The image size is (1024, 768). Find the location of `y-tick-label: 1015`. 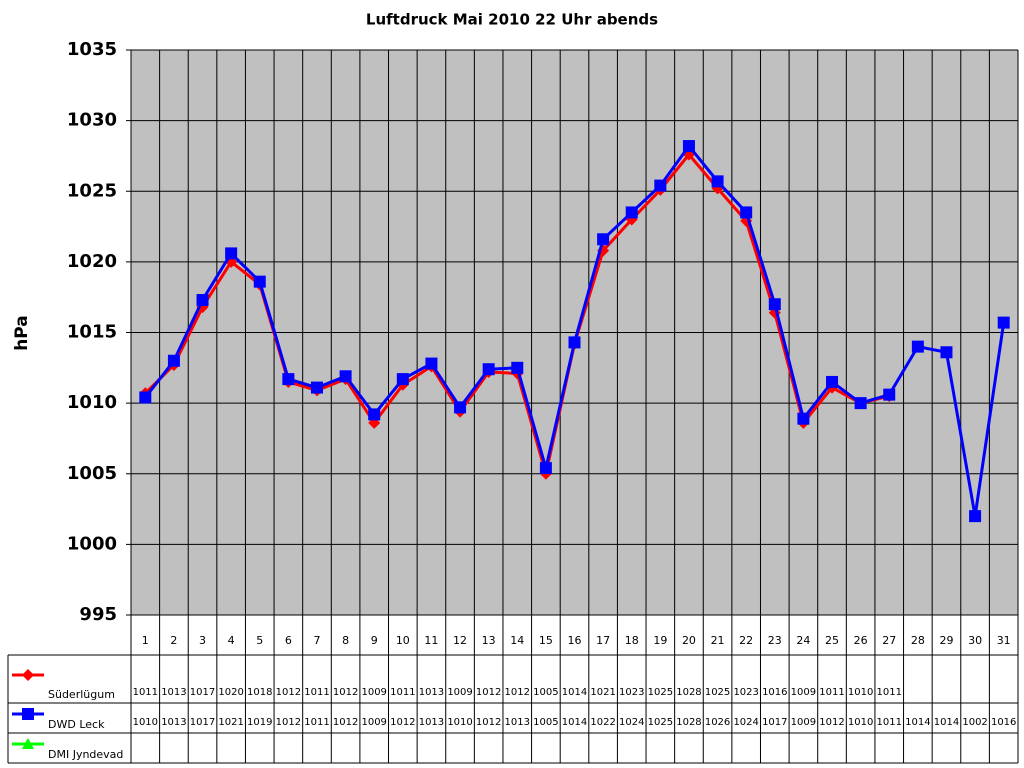

y-tick-label: 1015 is located at coordinates (92, 332).